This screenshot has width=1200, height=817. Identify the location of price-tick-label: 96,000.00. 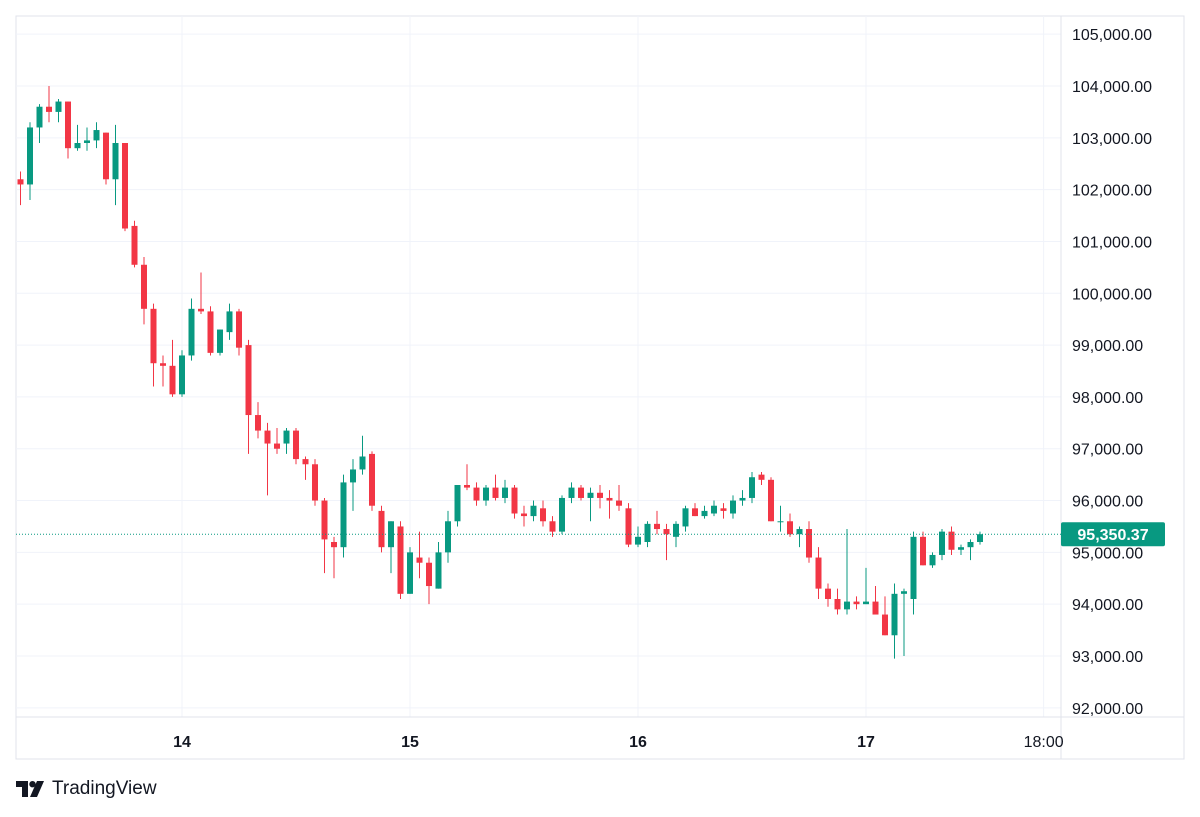
(1107, 502).